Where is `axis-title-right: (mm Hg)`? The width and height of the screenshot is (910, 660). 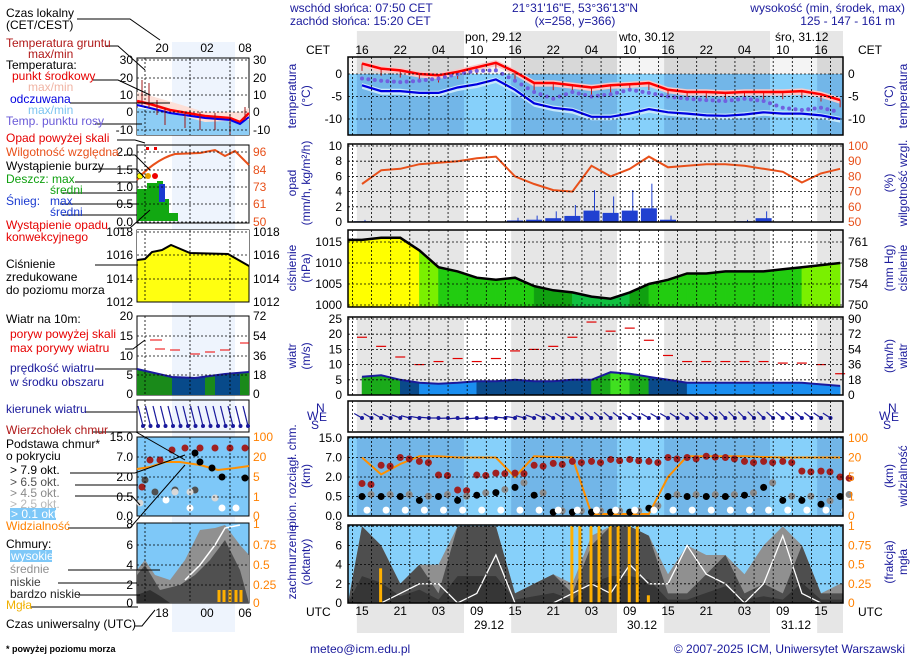 axis-title-right: (mm Hg) is located at coordinates (889, 268).